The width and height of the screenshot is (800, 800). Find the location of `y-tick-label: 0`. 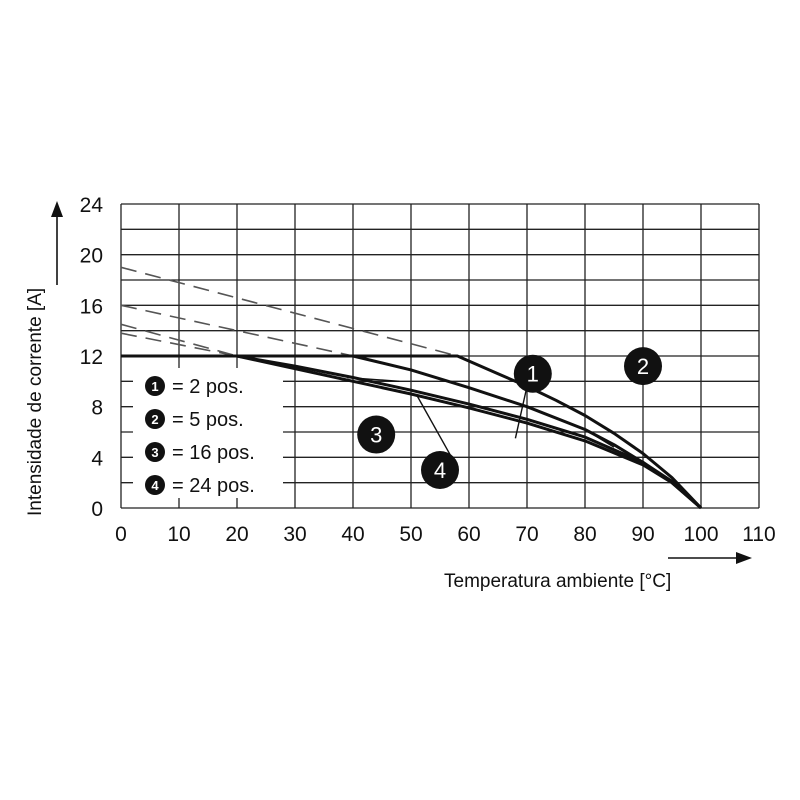

y-tick-label: 0 is located at coordinates (97, 509).